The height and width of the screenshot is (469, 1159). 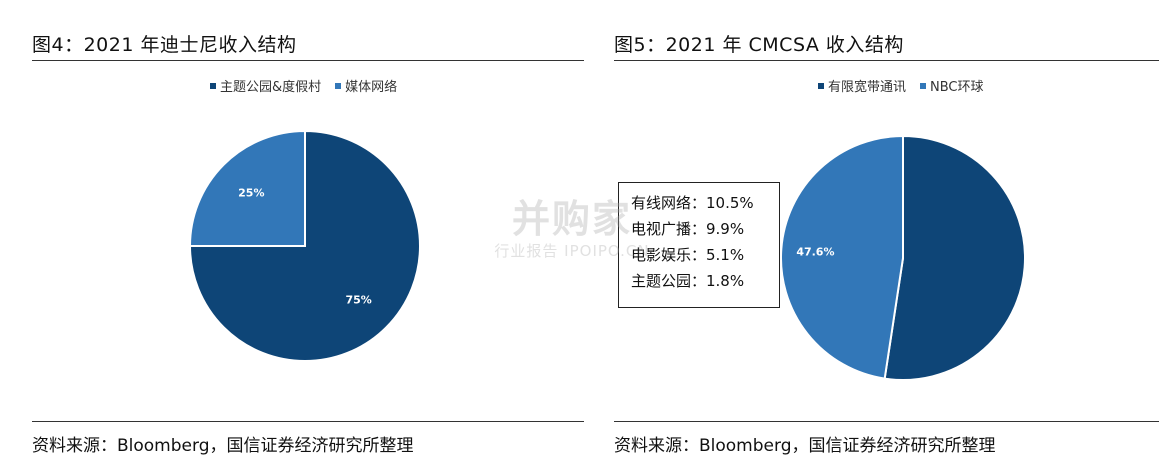 What do you see at coordinates (699, 245) in the screenshot?
I see `segment-breakdown-box: 有线网络：10.5% 电视广播：9.9% 电影娱乐：5.1% 主题公园：1.8%` at bounding box center [699, 245].